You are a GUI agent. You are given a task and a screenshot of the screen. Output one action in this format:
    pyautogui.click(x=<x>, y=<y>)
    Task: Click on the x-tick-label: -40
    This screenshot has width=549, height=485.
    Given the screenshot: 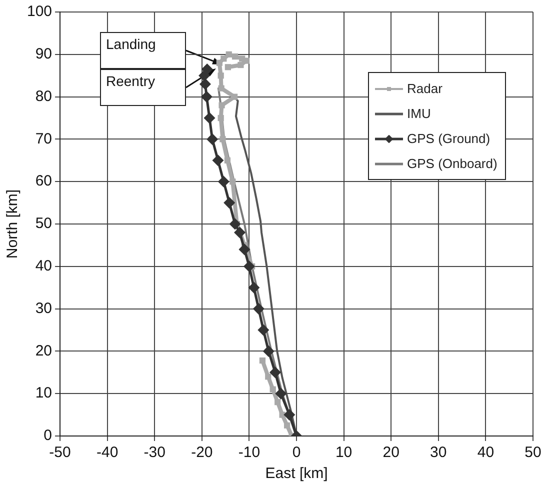 What is the action you would take?
    pyautogui.click(x=107, y=453)
    